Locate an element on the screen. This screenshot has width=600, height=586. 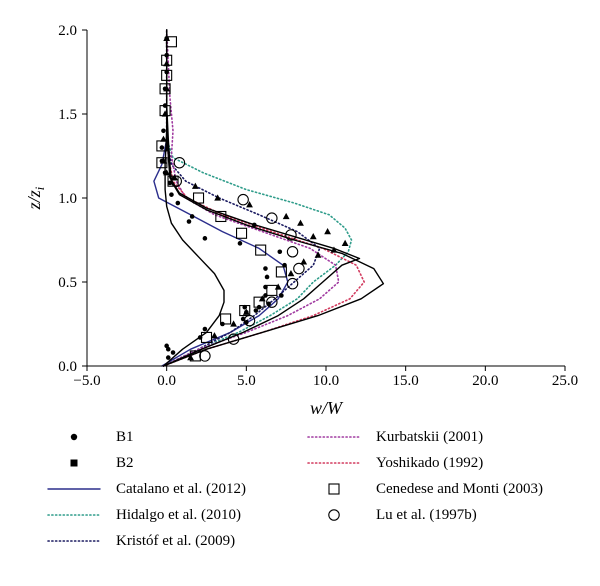
legend-label: Kurbatskii (2001) is located at coordinates (430, 436).